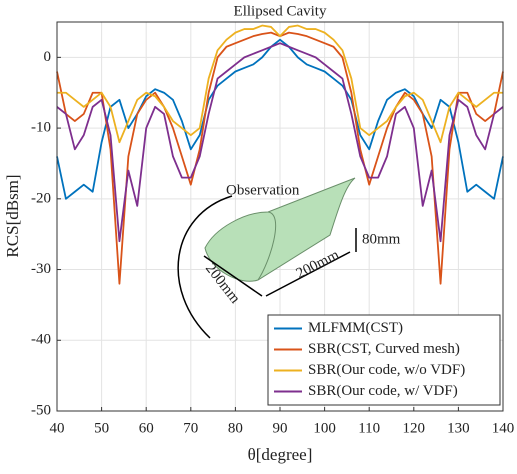 This screenshot has height=474, width=517. What do you see at coordinates (503, 428) in the screenshot?
I see `x-tick-label: 140` at bounding box center [503, 428].